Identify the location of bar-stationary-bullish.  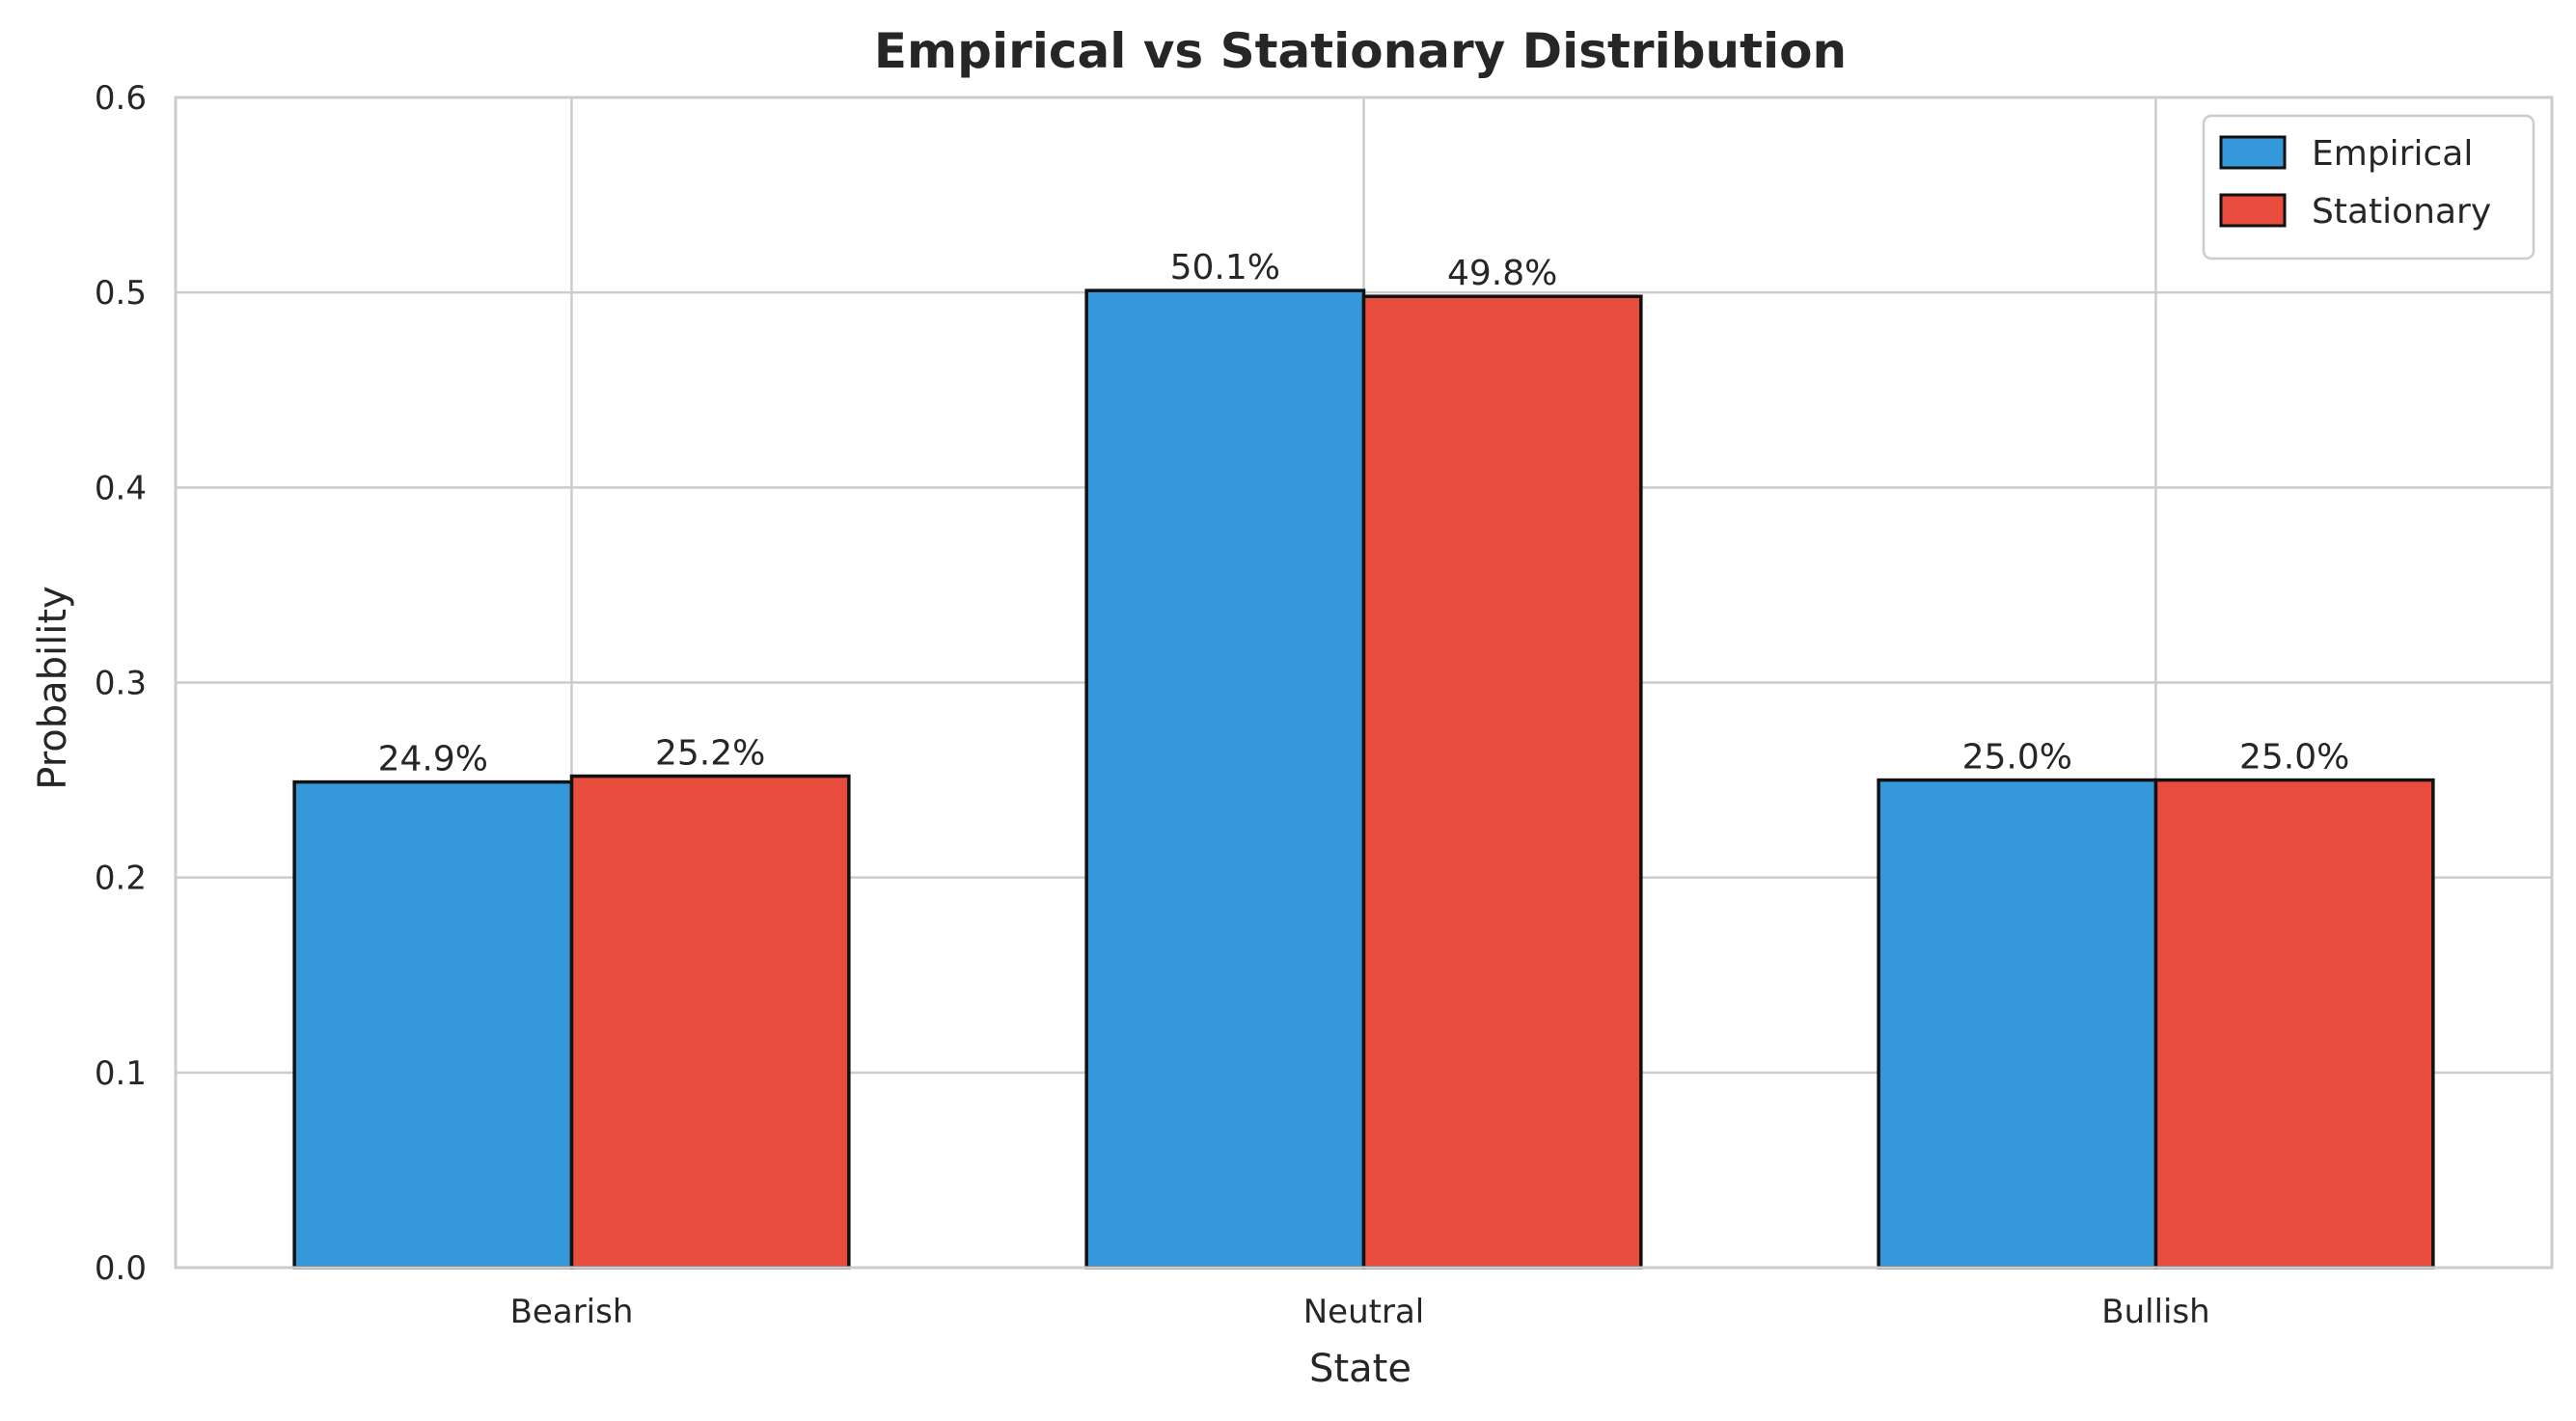
(2294, 1024).